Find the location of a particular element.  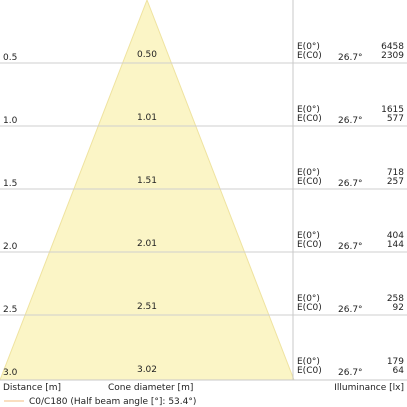

distance-value: 3.0 is located at coordinates (10, 373).